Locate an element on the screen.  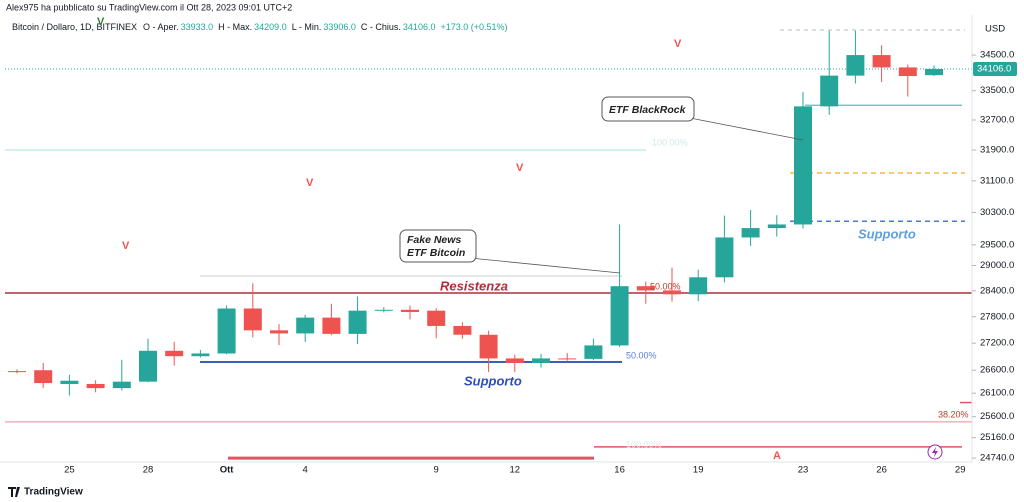
y-tick-label: 29000.0 is located at coordinates (997, 265).